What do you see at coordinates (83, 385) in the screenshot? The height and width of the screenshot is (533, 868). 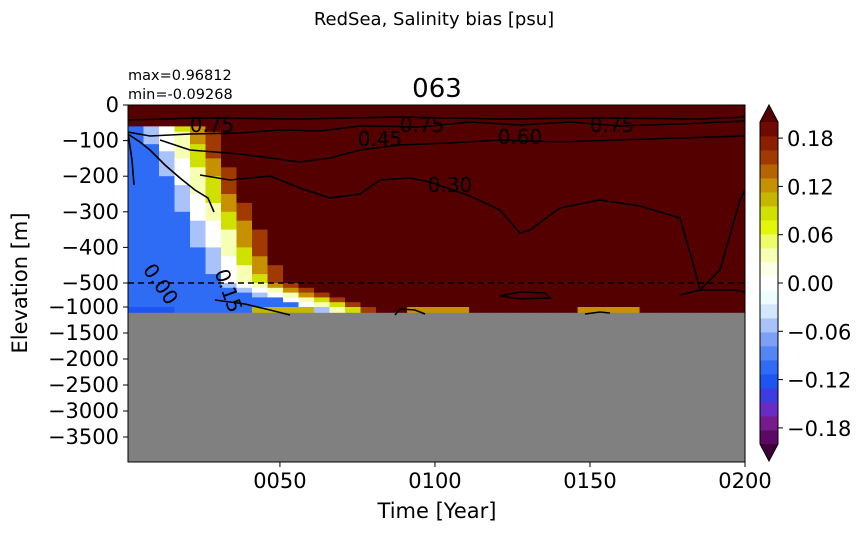 I see `y-tick-label: −2500` at bounding box center [83, 385].